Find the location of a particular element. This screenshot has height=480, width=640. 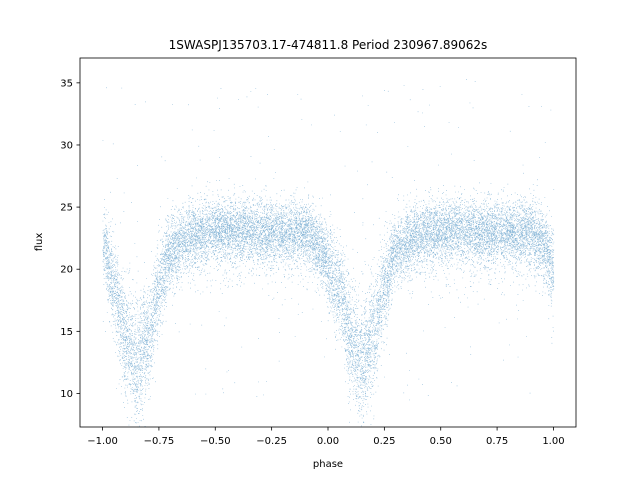

x-tick-label: −0.25 is located at coordinates (271, 441).